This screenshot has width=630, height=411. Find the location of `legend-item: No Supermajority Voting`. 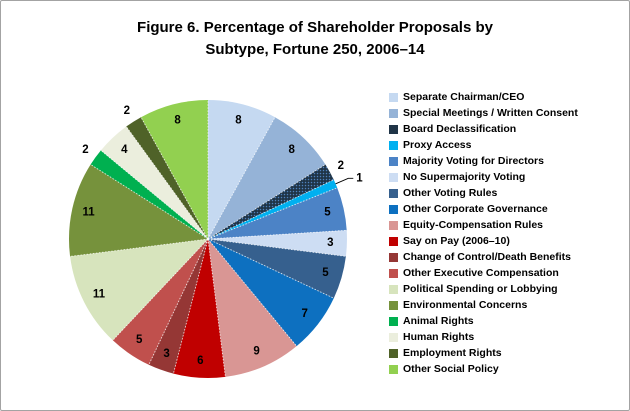

legend-item: No Supermajority Voting is located at coordinates (483, 177).